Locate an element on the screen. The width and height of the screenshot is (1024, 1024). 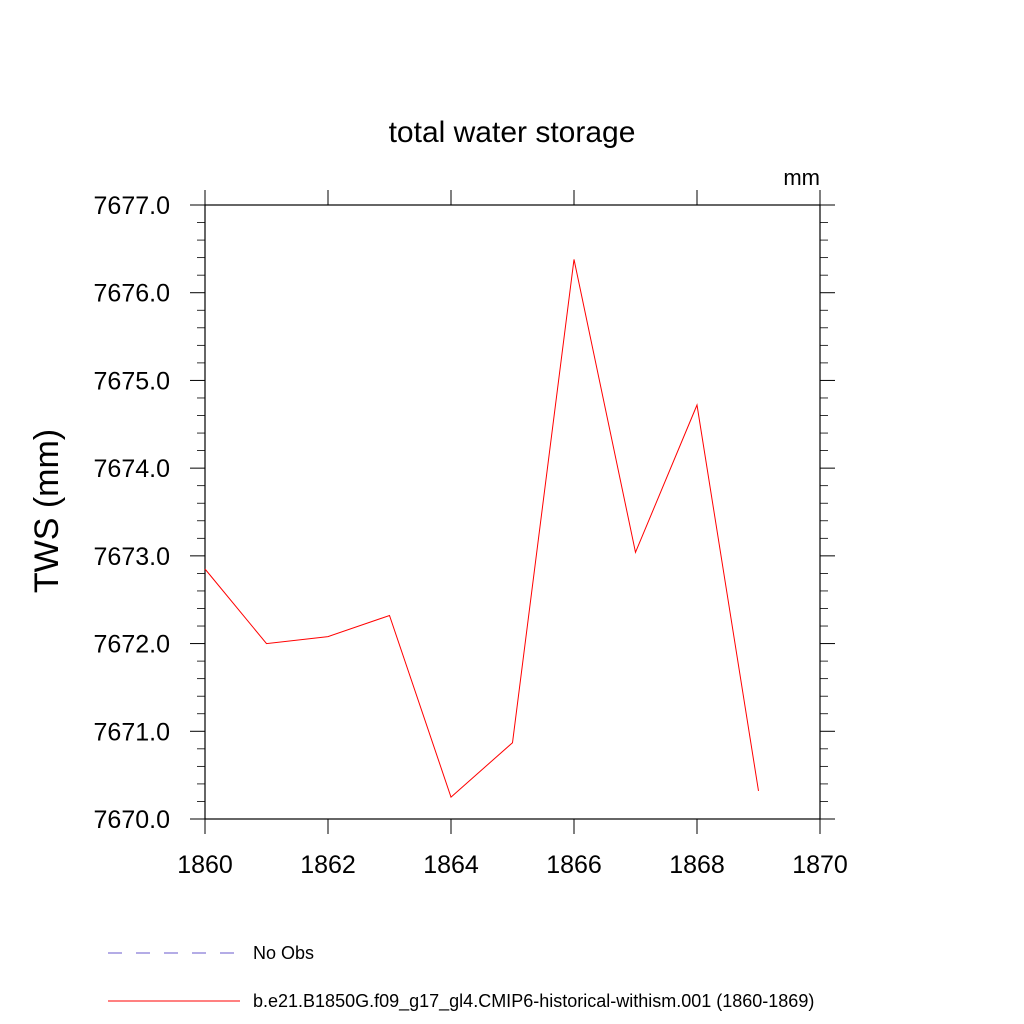
chart-title: total water storage is located at coordinates (512, 132).